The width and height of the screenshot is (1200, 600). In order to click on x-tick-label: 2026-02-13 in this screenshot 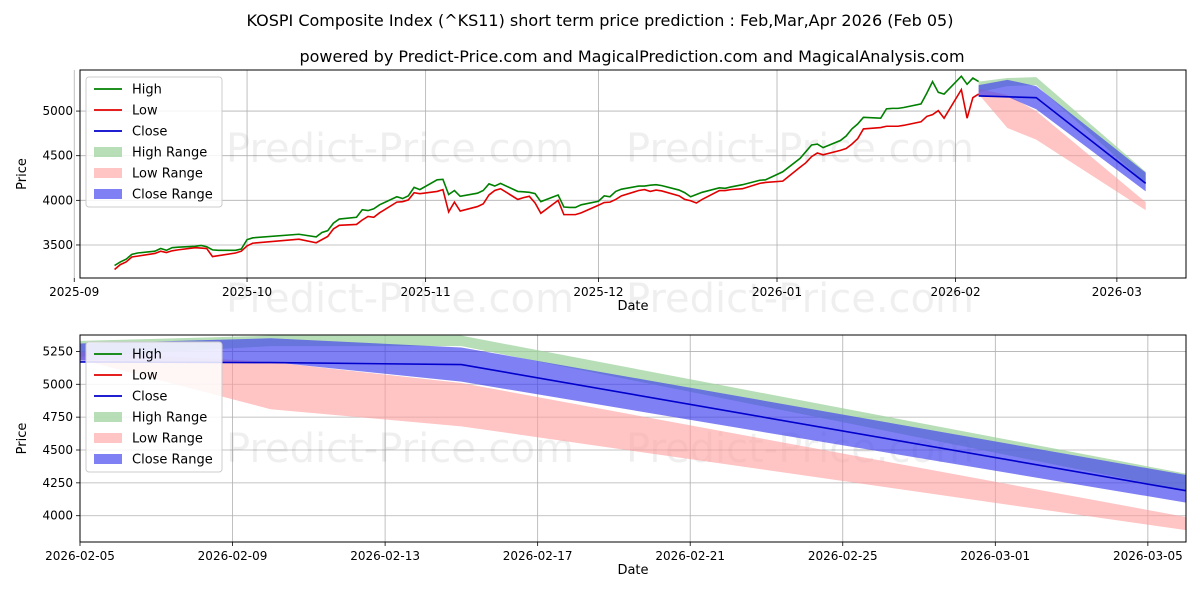, I will do `click(385, 556)`.